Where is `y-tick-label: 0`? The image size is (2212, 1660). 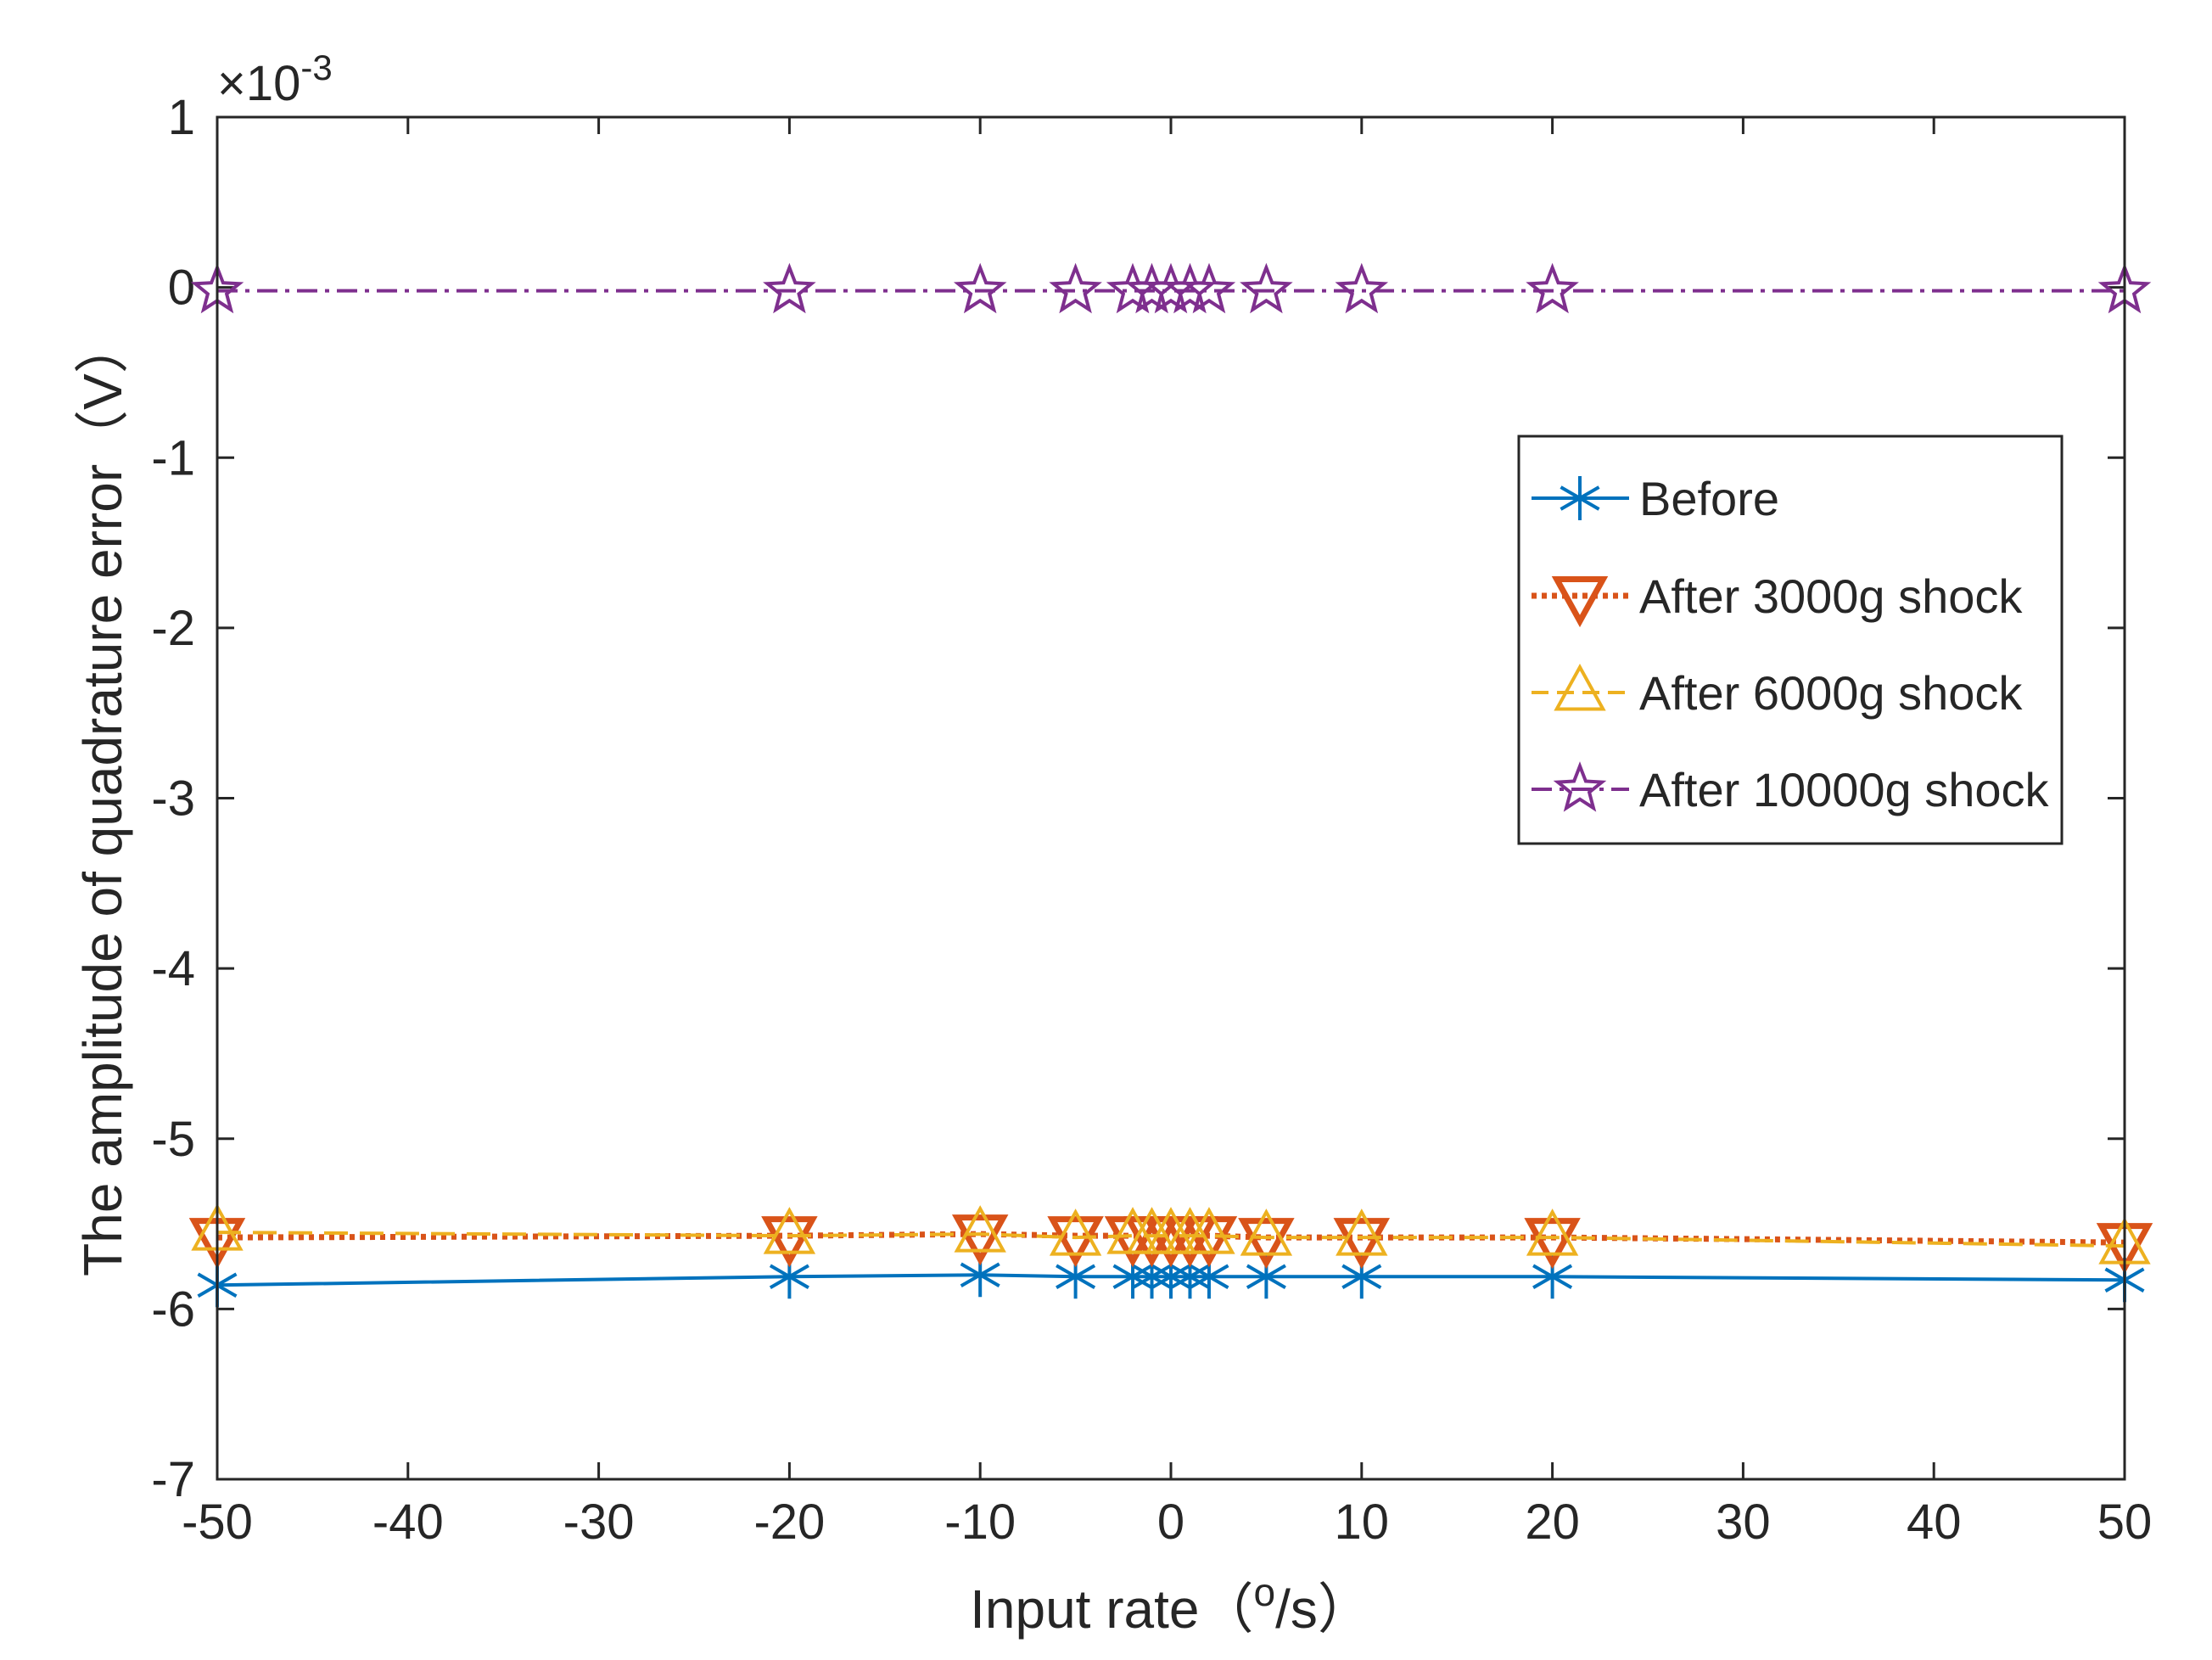
y-tick-label: 0 is located at coordinates (181, 288).